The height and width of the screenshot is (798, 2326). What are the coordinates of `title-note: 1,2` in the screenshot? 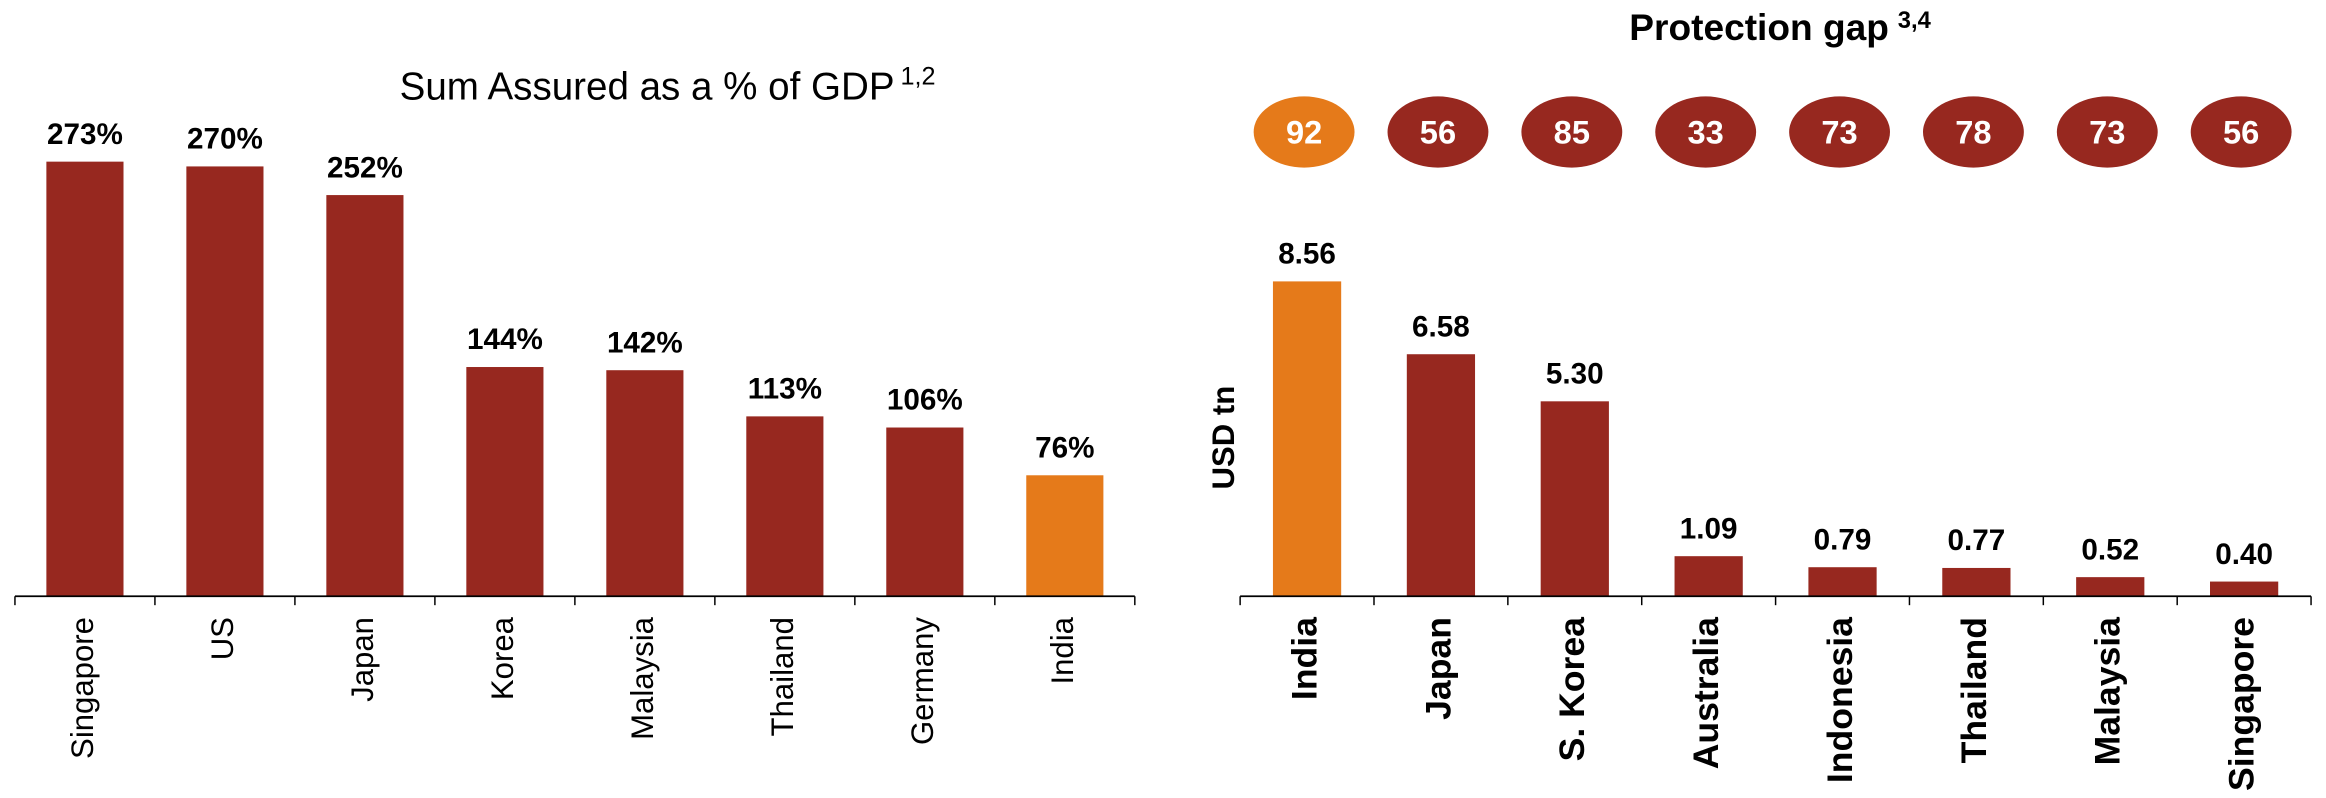 It's located at (917, 77).